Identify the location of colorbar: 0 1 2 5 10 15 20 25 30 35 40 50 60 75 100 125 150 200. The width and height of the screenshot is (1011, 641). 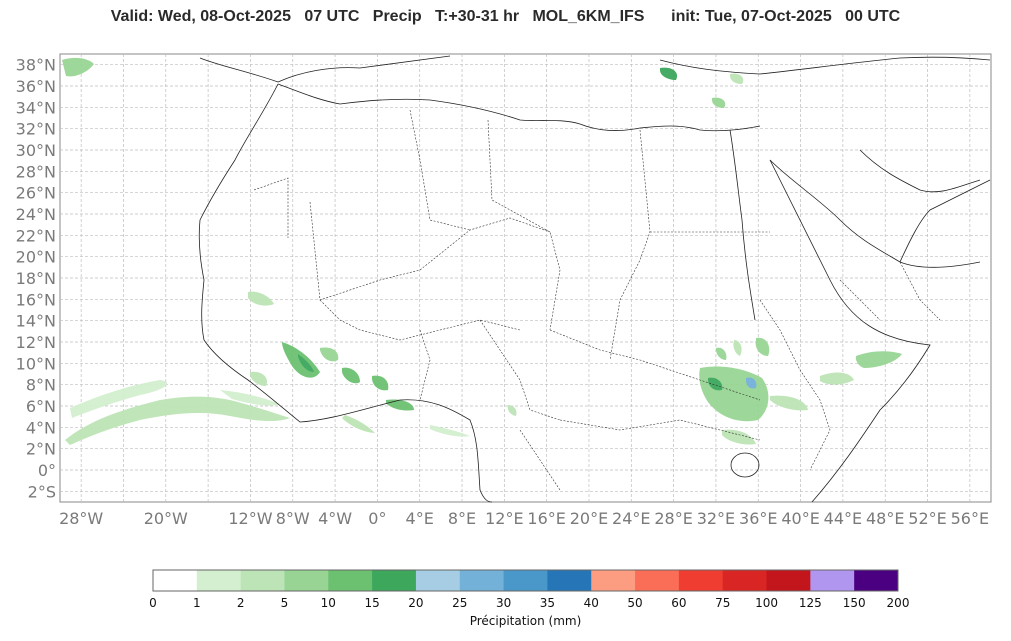
(529, 589).